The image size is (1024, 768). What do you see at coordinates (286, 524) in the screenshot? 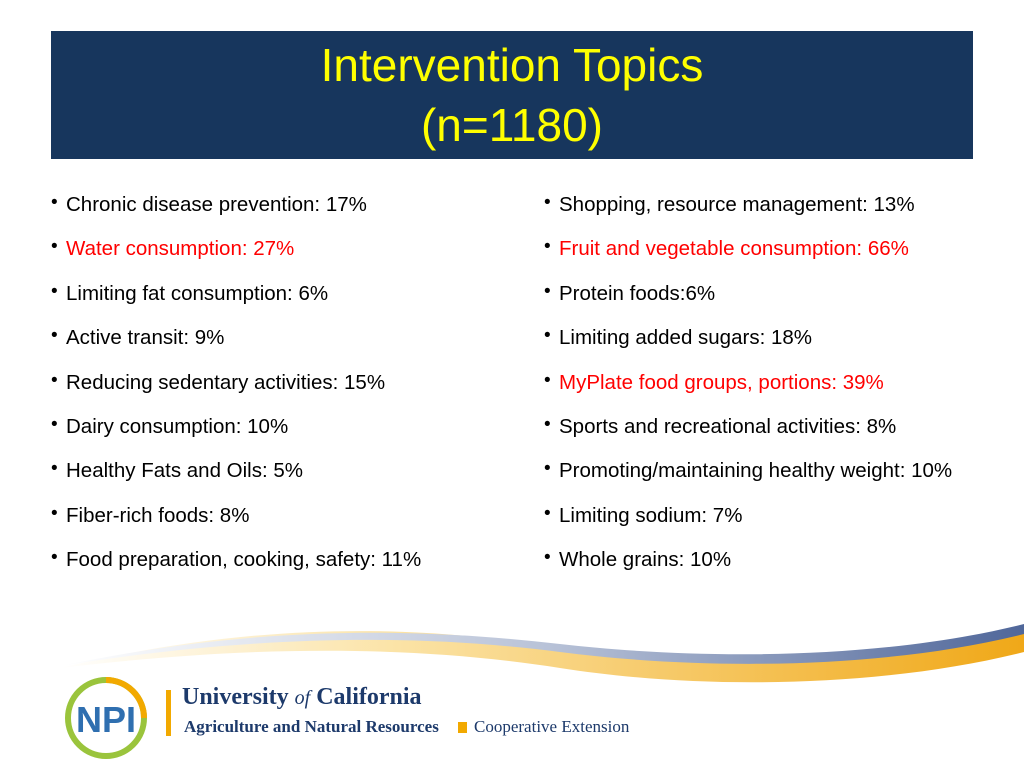
I see `topic-item: • Fiber-rich foods: 8%` at bounding box center [286, 524].